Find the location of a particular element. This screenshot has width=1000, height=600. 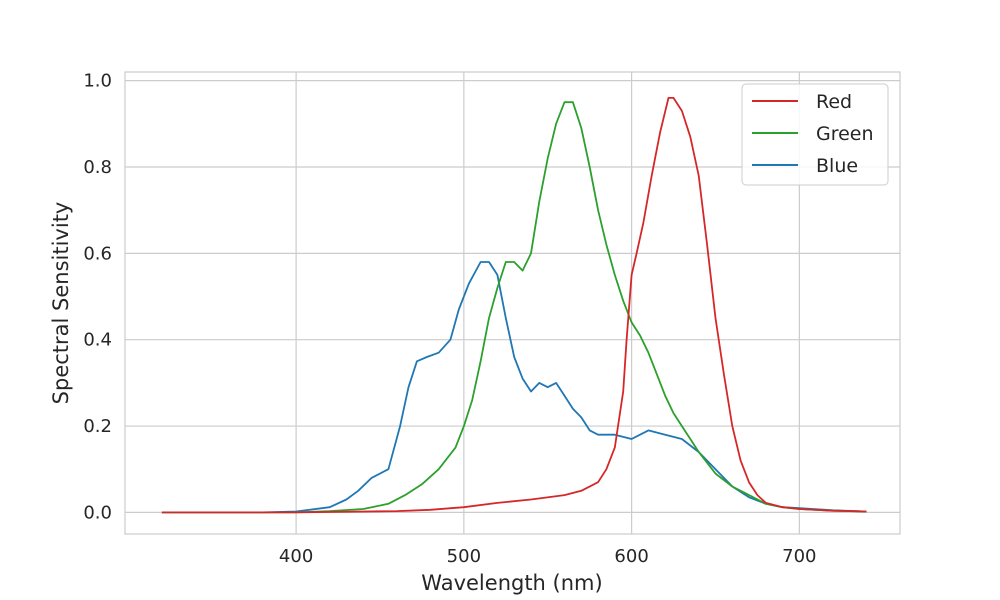

y-tick-labels: 0.0 0.2 0.4 0.6 0.8 1.0 is located at coordinates (97, 297).